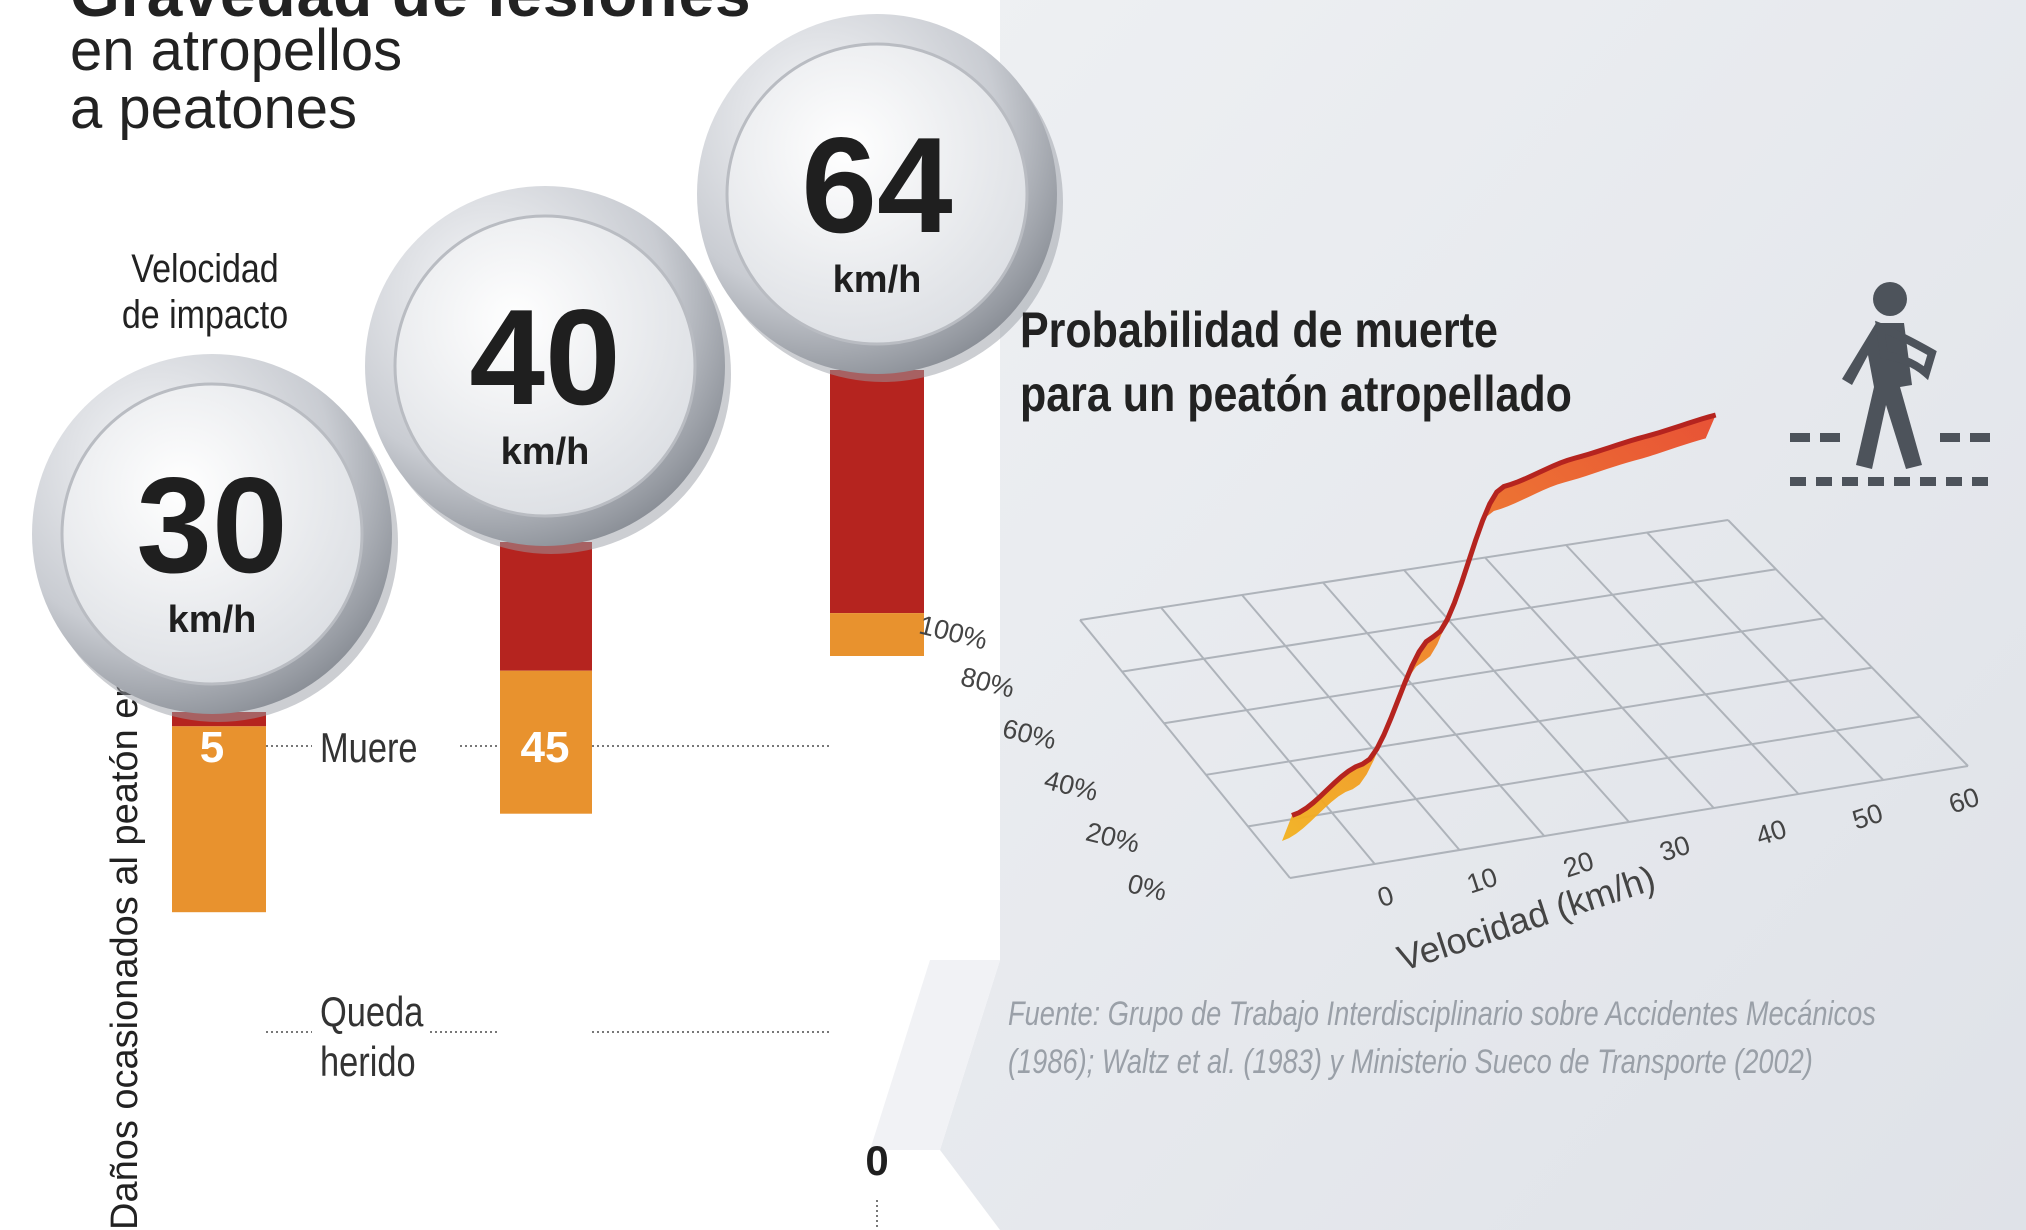  I want to click on y-tick-label: 20%, so click(1113, 838).